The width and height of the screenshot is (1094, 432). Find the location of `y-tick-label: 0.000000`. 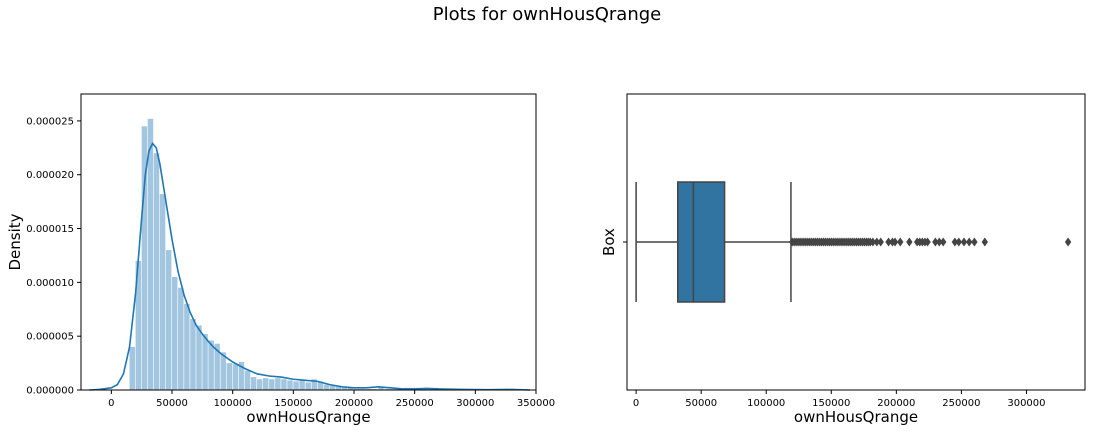

y-tick-label: 0.000000 is located at coordinates (50, 391).